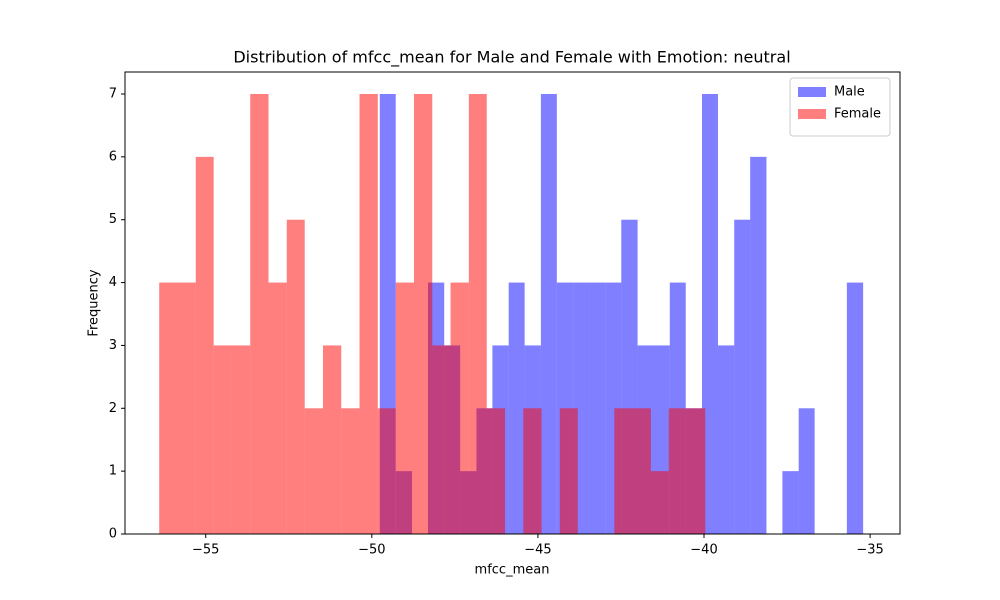 Image resolution: width=1000 pixels, height=600 pixels. What do you see at coordinates (113, 345) in the screenshot?
I see `y-tick-label: 3` at bounding box center [113, 345].